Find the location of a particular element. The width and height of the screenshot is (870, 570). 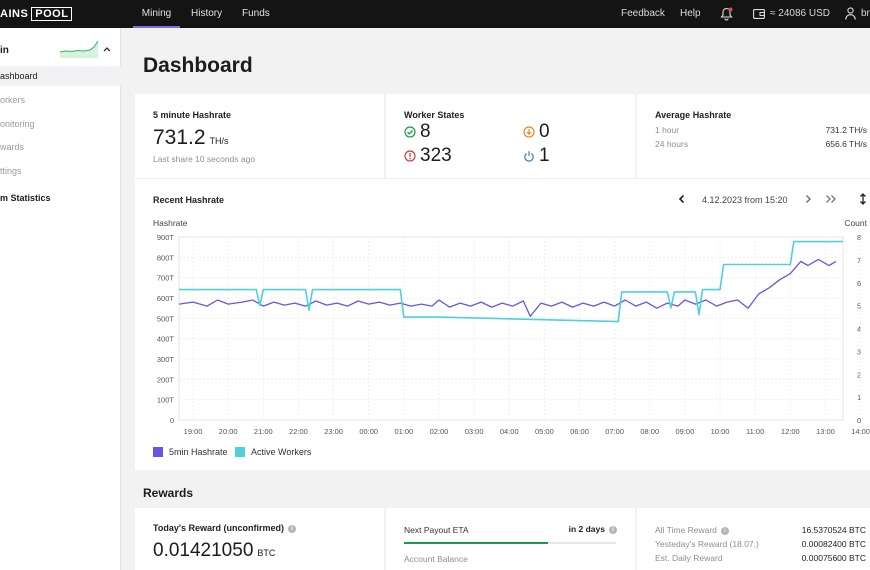

todays-reward-label: Today's Reward (unconfirmed) i is located at coordinates (224, 528).